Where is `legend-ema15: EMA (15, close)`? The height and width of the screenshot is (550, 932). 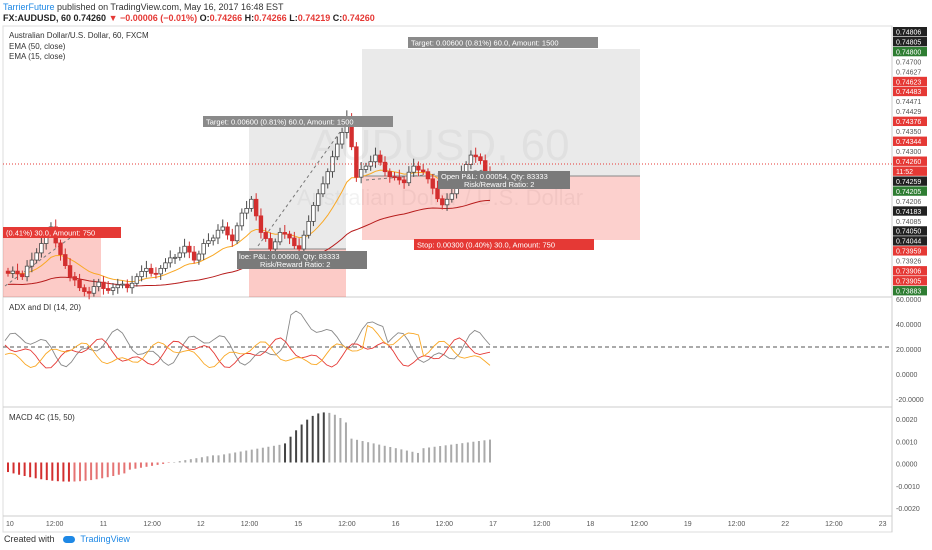 legend-ema15: EMA (15, close) is located at coordinates (37, 56).